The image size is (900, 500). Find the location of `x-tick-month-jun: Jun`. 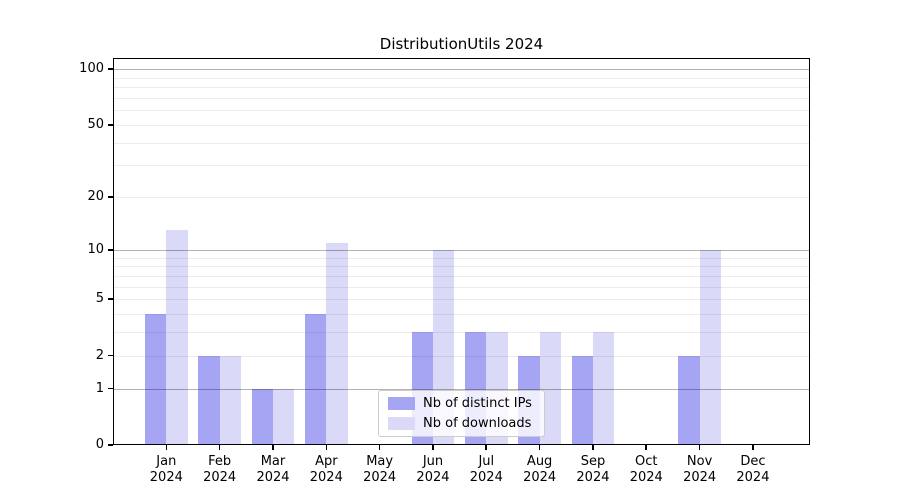

x-tick-month-jun: Jun is located at coordinates (433, 461).